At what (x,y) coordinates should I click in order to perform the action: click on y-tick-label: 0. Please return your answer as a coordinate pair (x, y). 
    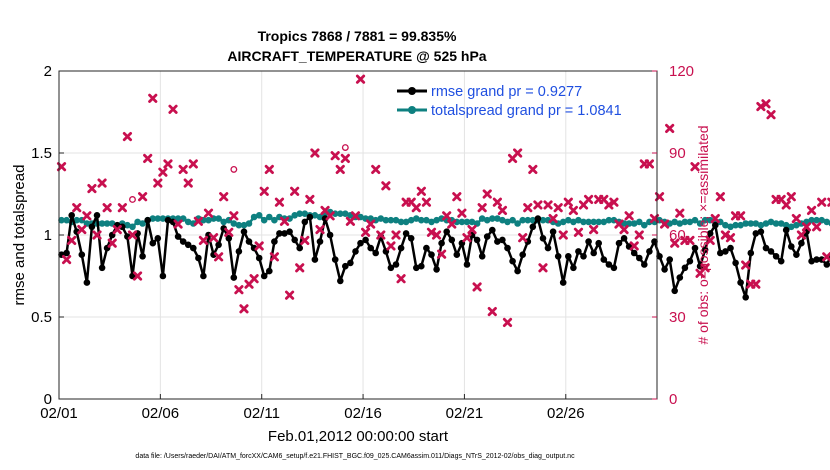
    Looking at the image, I should click on (48, 399).